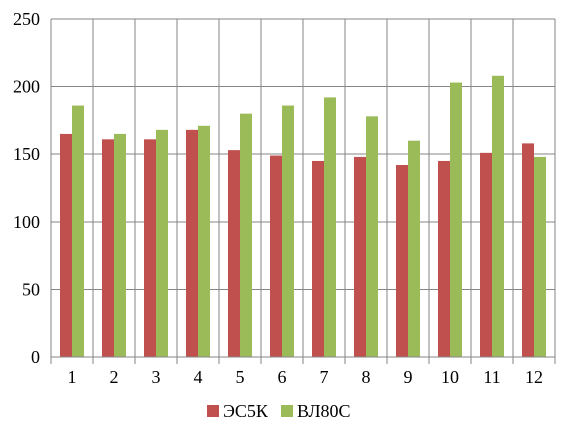 This screenshot has width=565, height=436. Describe the element at coordinates (324, 377) in the screenshot. I see `x-tick-label: 7` at that location.